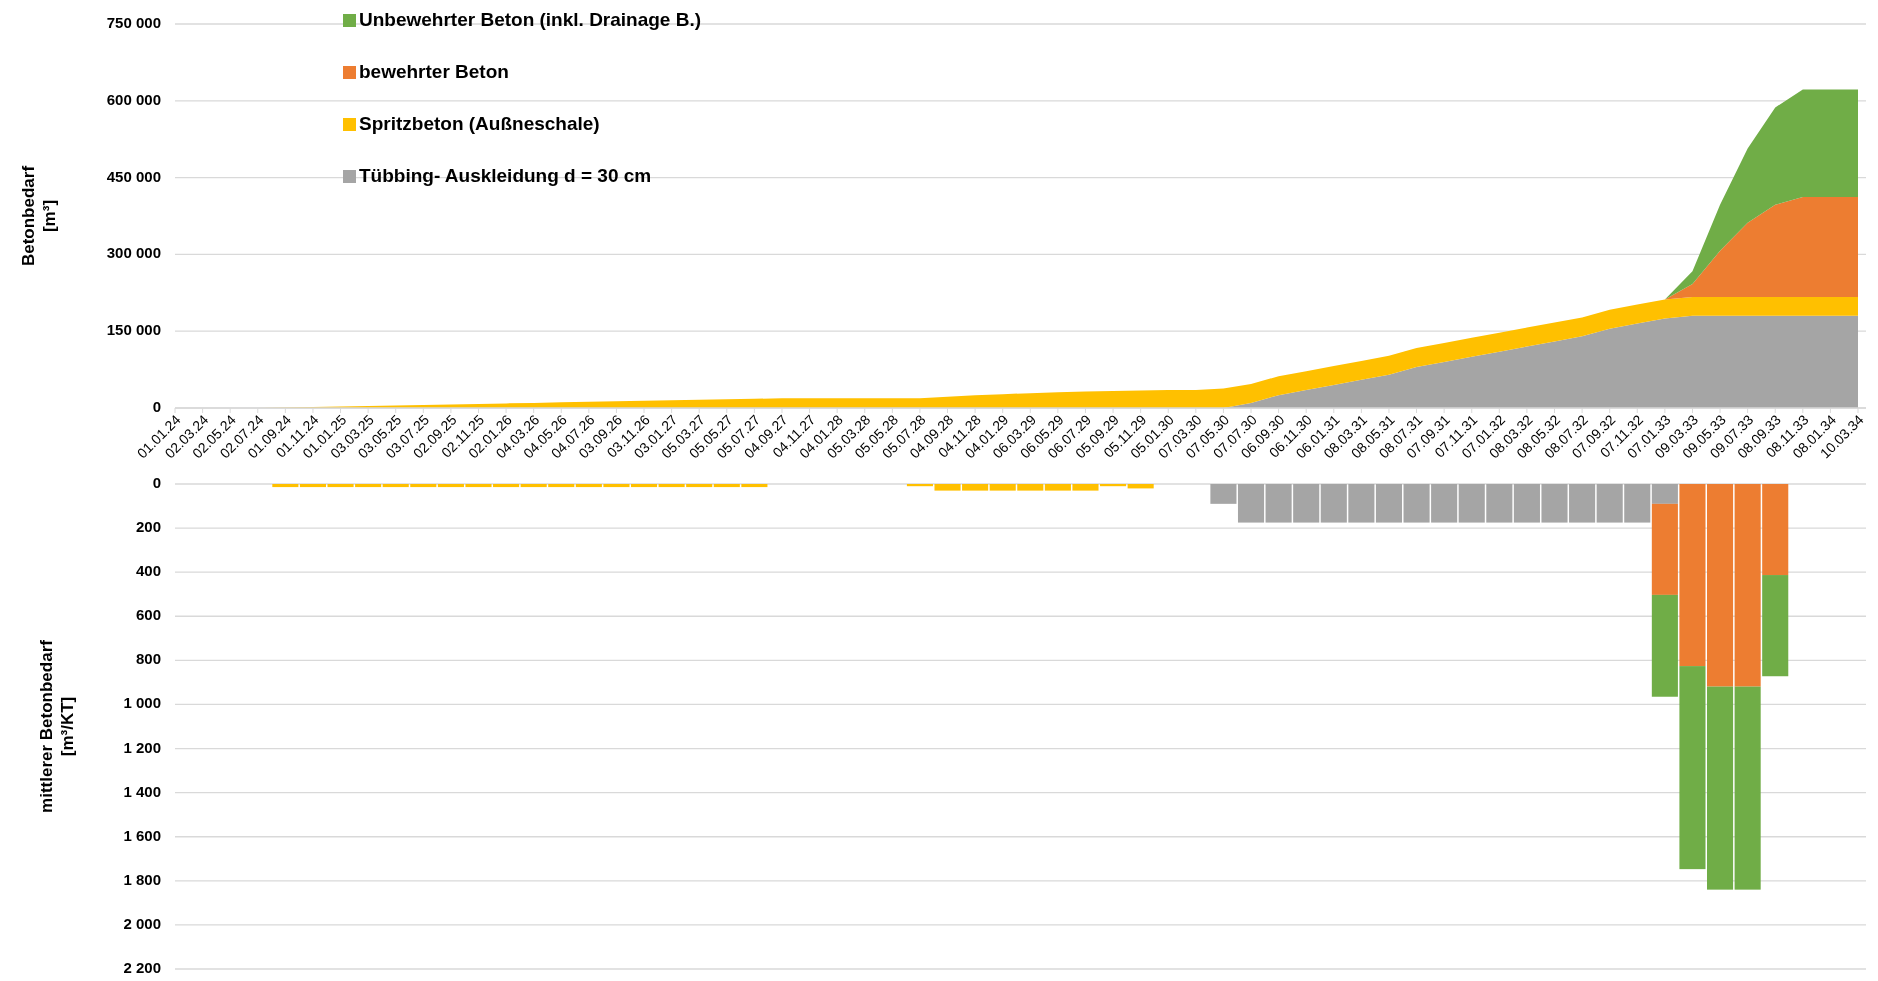 The image size is (1878, 981). What do you see at coordinates (133, 22) in the screenshot?
I see `y-tick-label: 750 000` at bounding box center [133, 22].